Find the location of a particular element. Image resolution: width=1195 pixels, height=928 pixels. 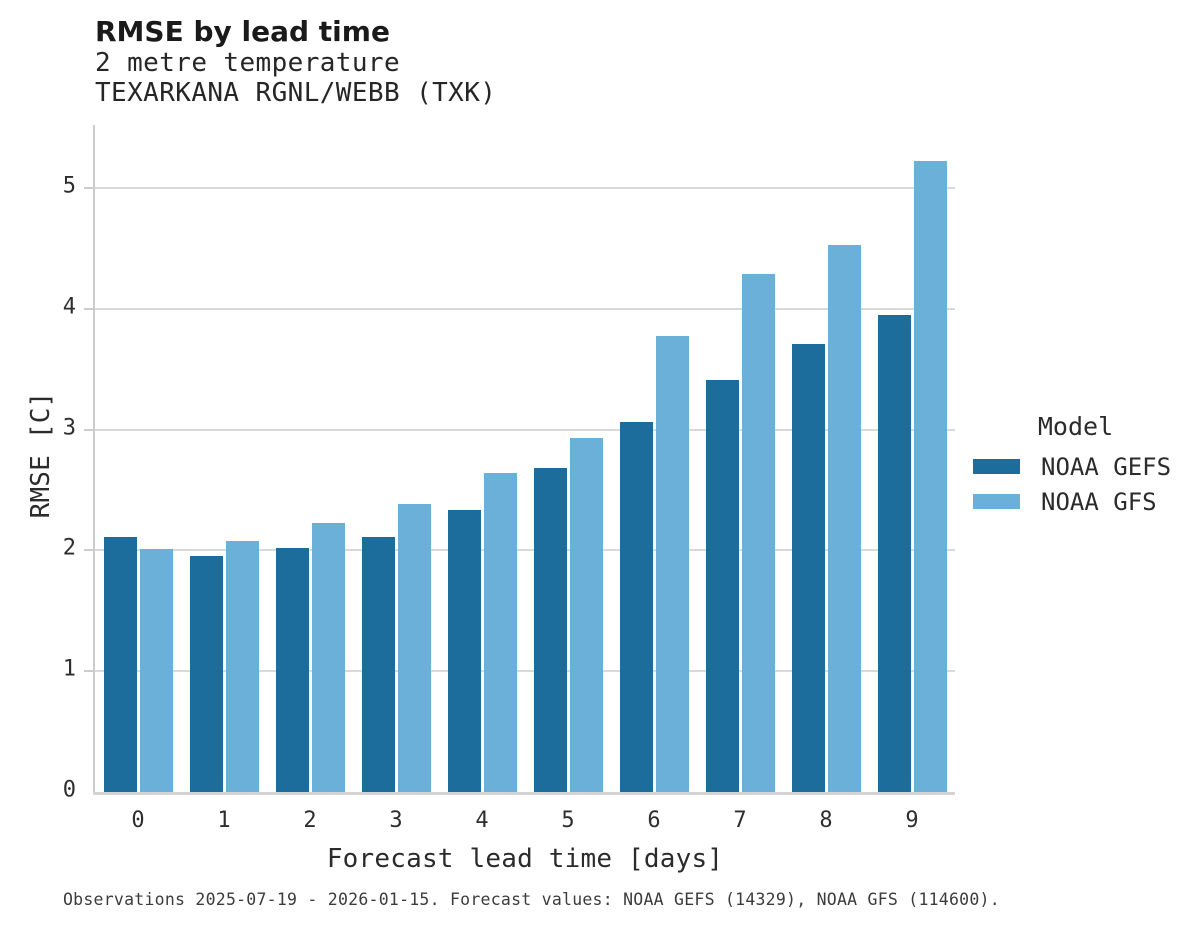

legend-label-noaa-gfs: NOAA GFS is located at coordinates (1099, 501).